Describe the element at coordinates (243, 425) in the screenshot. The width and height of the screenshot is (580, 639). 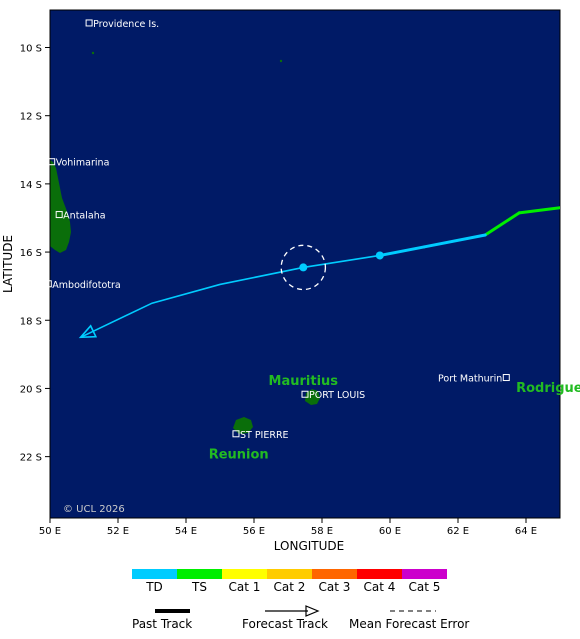
I see `reunion-island` at that location.